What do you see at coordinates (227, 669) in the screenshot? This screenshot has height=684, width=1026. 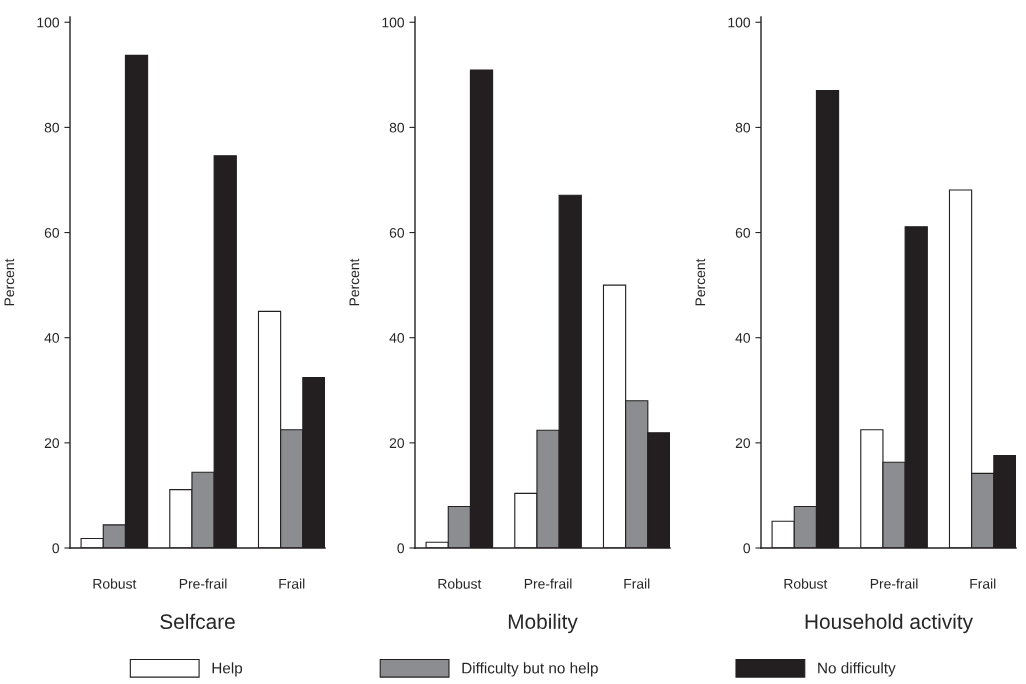 I see `legend-label: Help` at bounding box center [227, 669].